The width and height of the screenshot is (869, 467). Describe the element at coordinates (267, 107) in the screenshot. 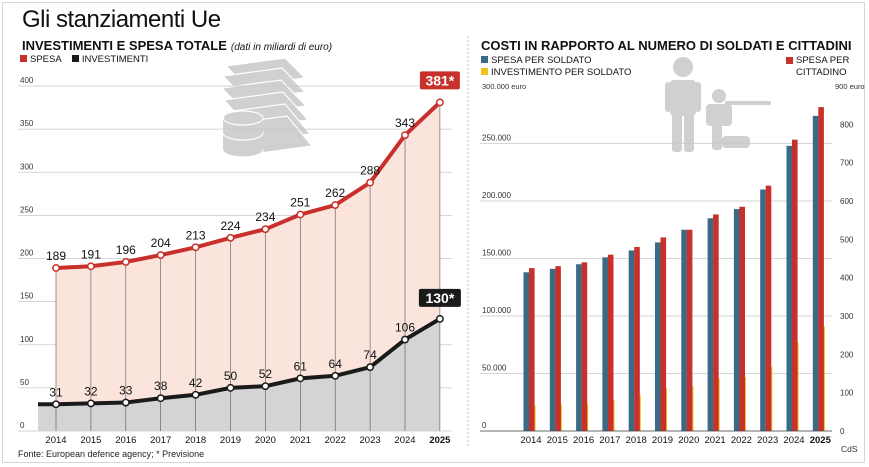

I see `money-stack-icon` at that location.